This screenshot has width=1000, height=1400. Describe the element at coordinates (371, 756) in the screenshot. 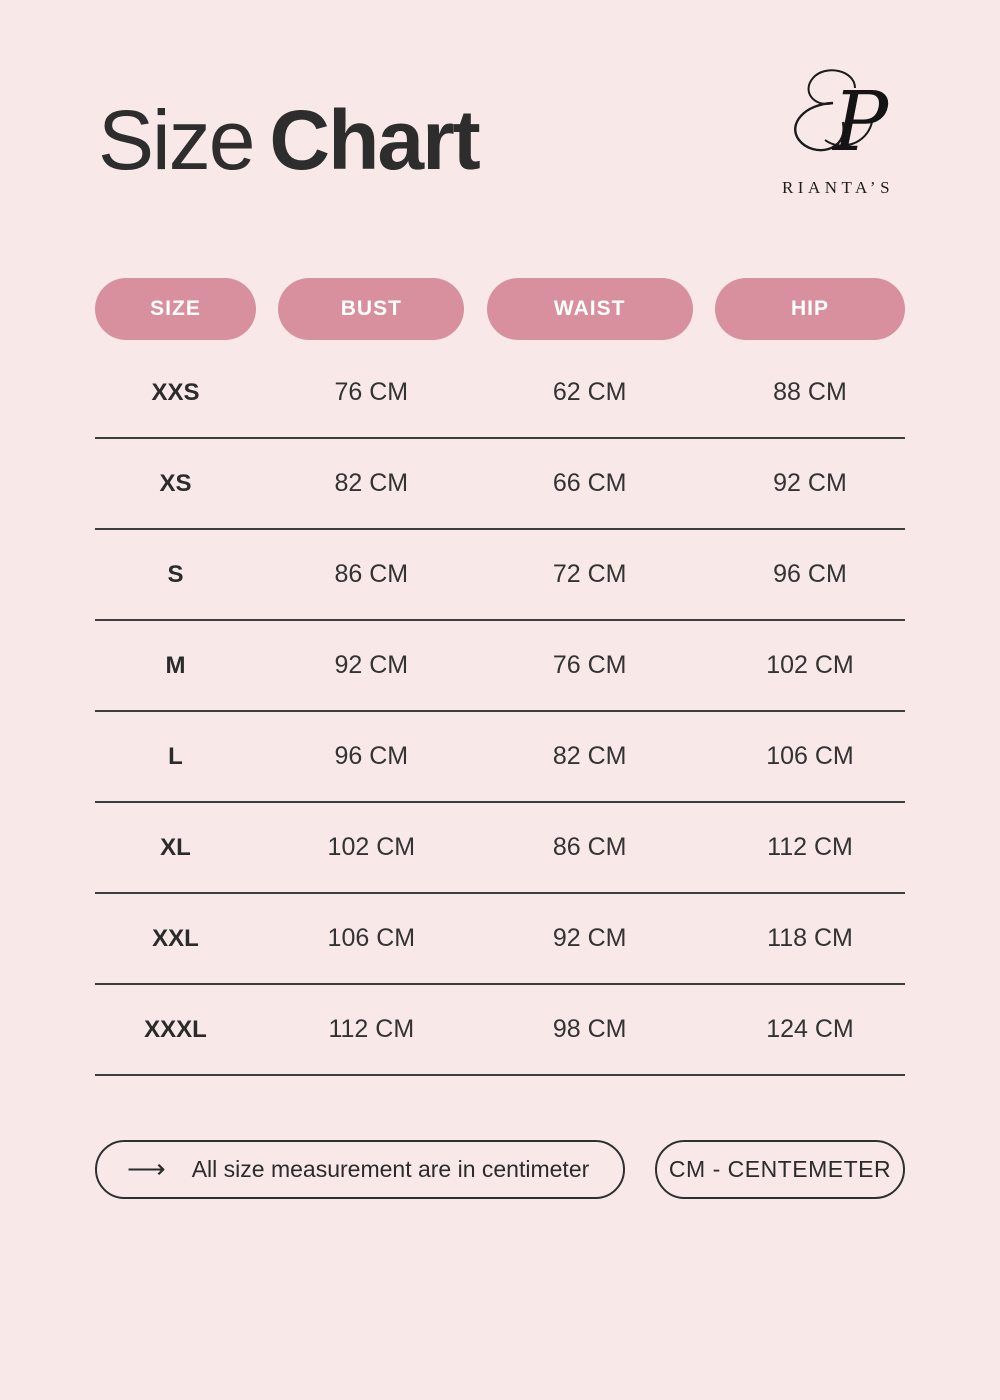

I see `bust-cell: 96 CM` at that location.